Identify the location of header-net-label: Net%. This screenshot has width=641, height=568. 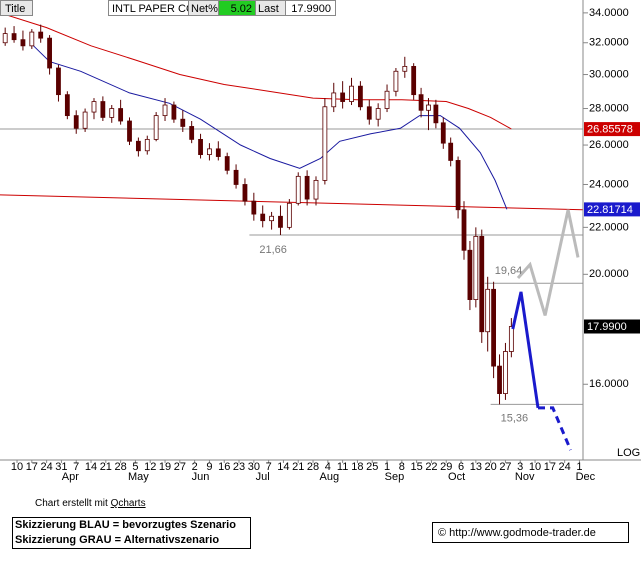
(204, 9).